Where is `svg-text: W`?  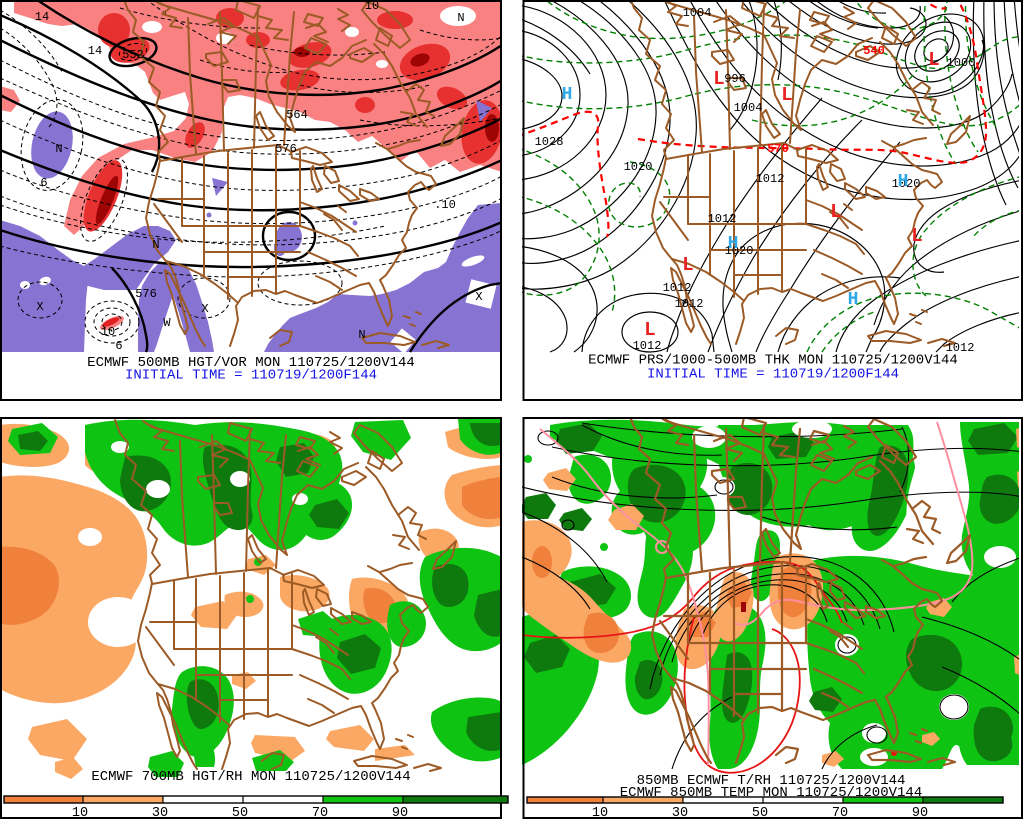
svg-text: W is located at coordinates (167, 323).